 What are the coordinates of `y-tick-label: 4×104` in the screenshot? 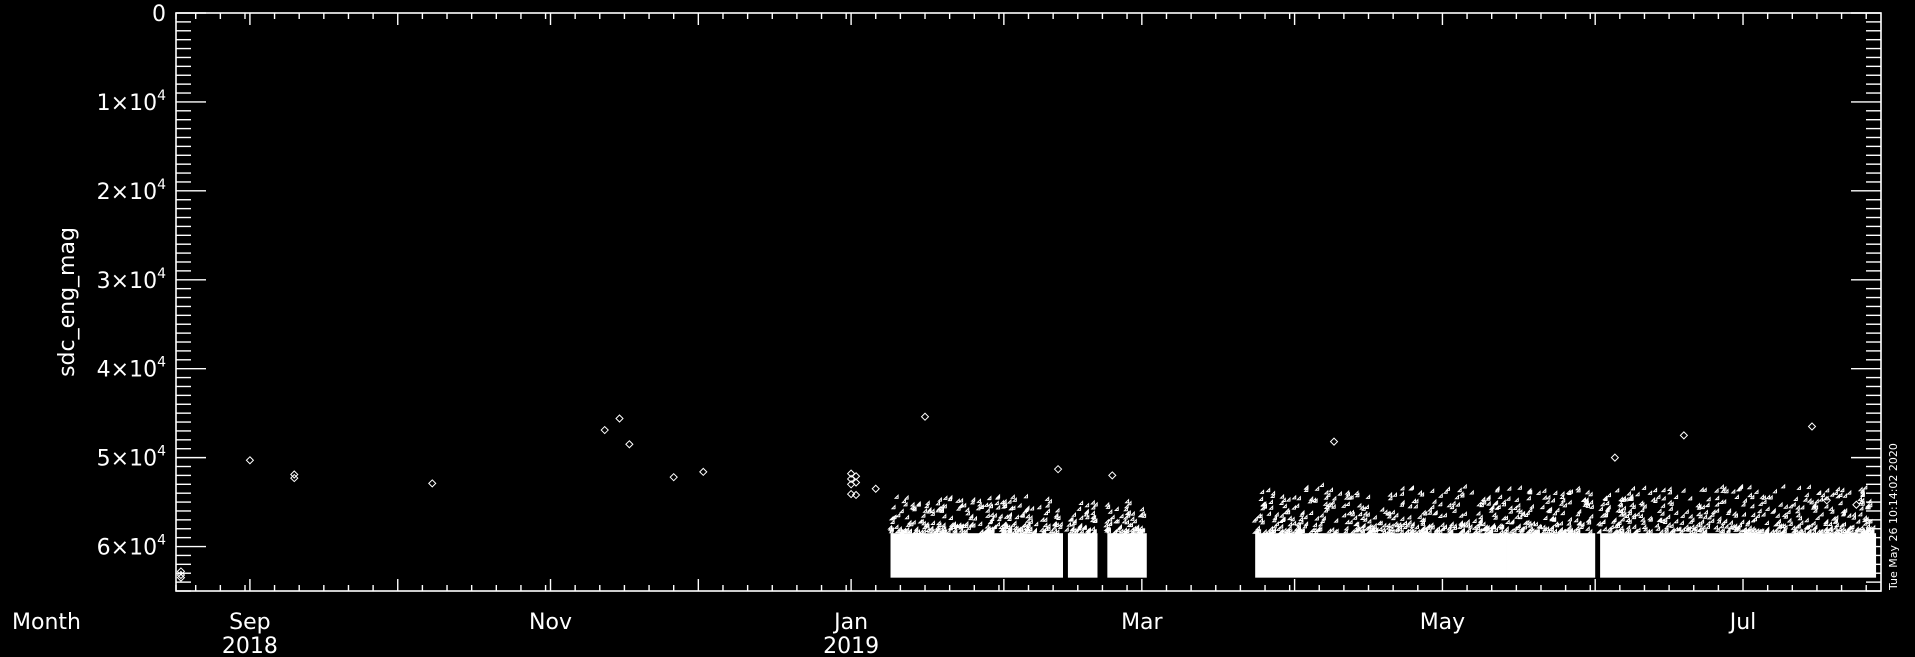 It's located at (131, 369).